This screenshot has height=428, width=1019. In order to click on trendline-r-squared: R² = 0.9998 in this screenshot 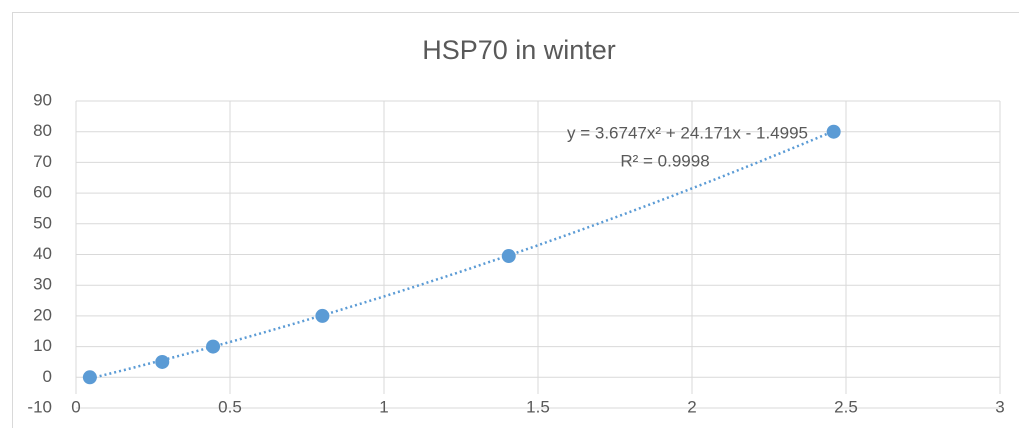, I will do `click(664, 160)`.